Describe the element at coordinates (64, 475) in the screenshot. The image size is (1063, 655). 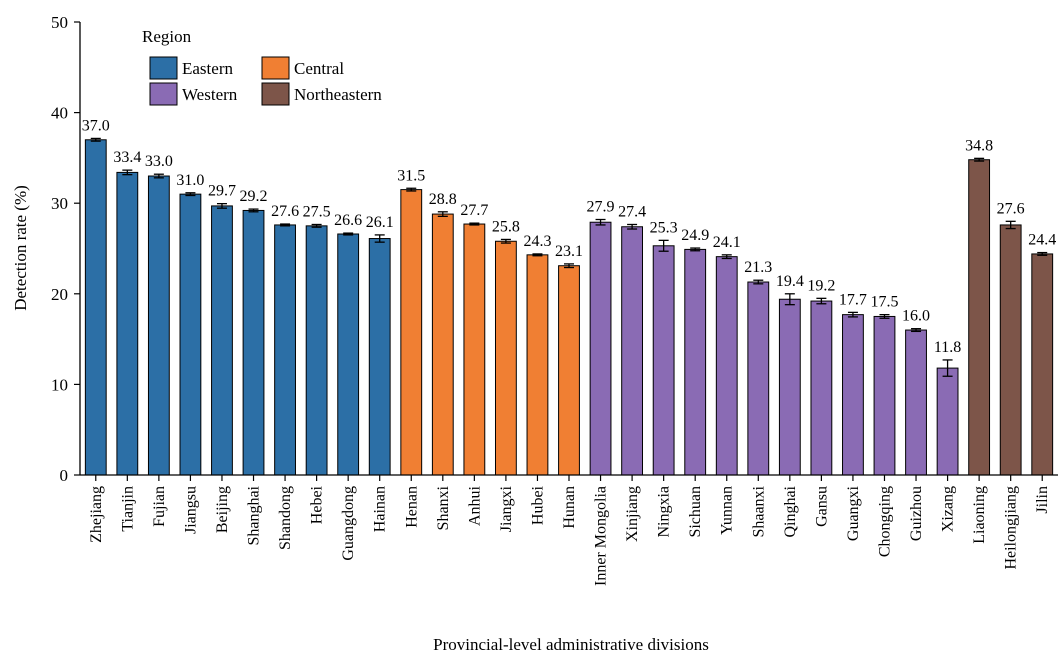
I see `y-tick-label: 0` at that location.